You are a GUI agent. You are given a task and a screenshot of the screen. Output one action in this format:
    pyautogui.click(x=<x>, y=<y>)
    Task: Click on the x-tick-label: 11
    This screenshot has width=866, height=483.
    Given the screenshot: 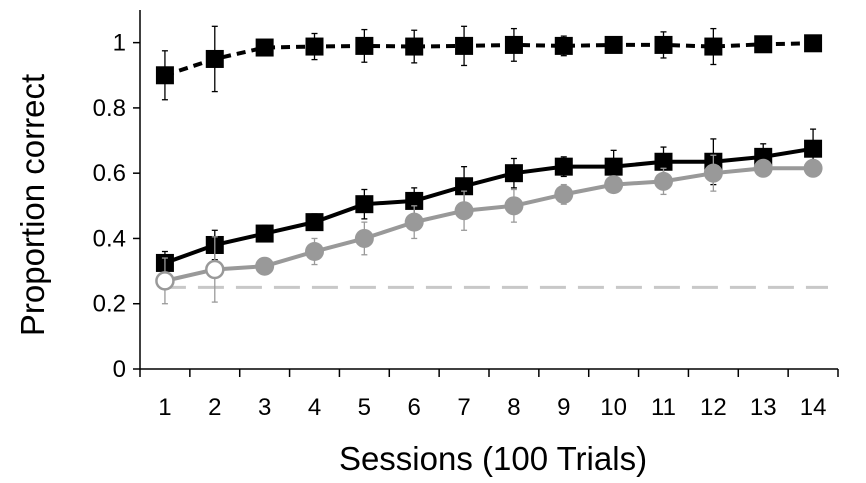 What is the action you would take?
    pyautogui.click(x=663, y=407)
    